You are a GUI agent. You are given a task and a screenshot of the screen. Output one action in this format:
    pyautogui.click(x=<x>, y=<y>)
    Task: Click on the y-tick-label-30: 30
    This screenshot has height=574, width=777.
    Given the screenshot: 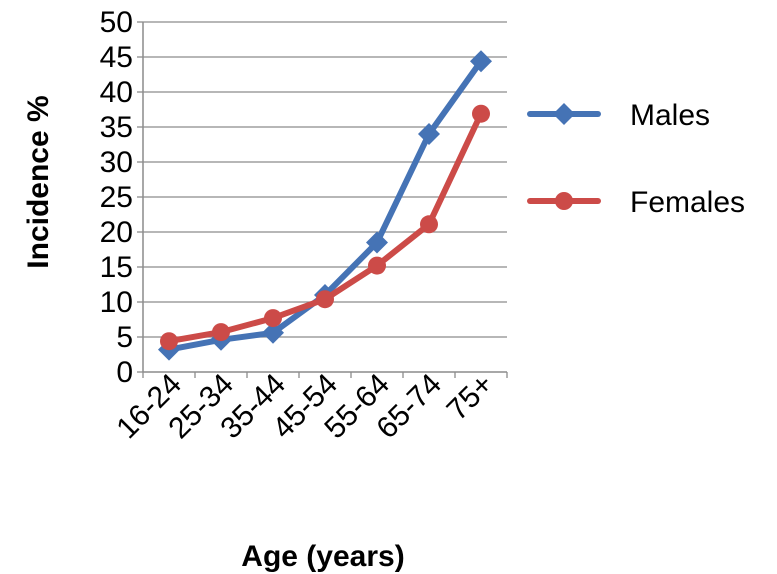 What is the action you would take?
    pyautogui.click(x=116, y=162)
    